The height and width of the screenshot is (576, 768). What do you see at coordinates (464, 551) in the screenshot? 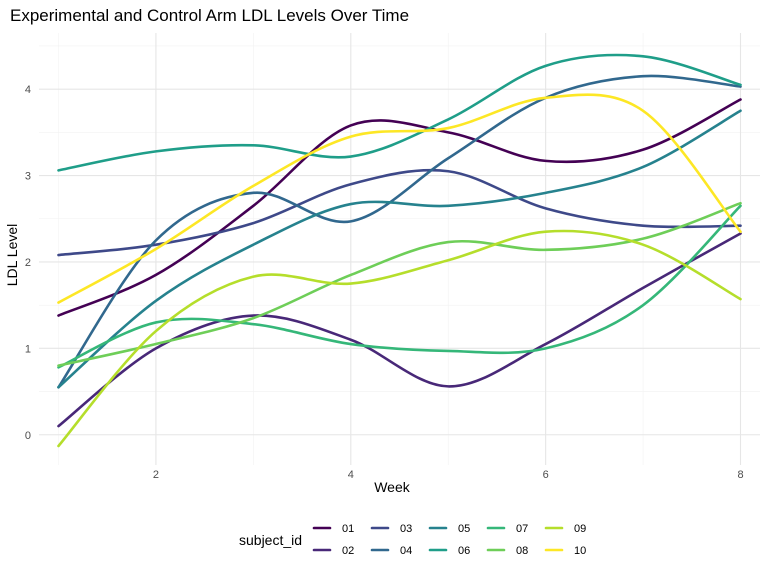
I see `legend-label-06: 06` at bounding box center [464, 551].